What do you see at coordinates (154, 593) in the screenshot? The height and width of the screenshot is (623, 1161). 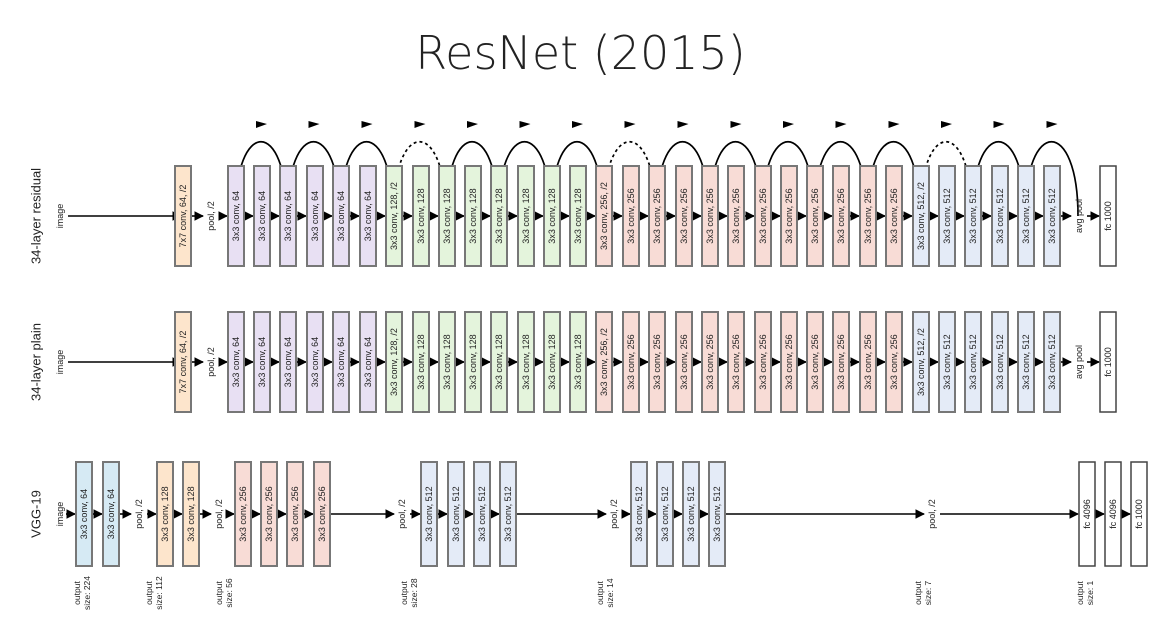 I see `output-size-label: outputsize: 112` at bounding box center [154, 593].